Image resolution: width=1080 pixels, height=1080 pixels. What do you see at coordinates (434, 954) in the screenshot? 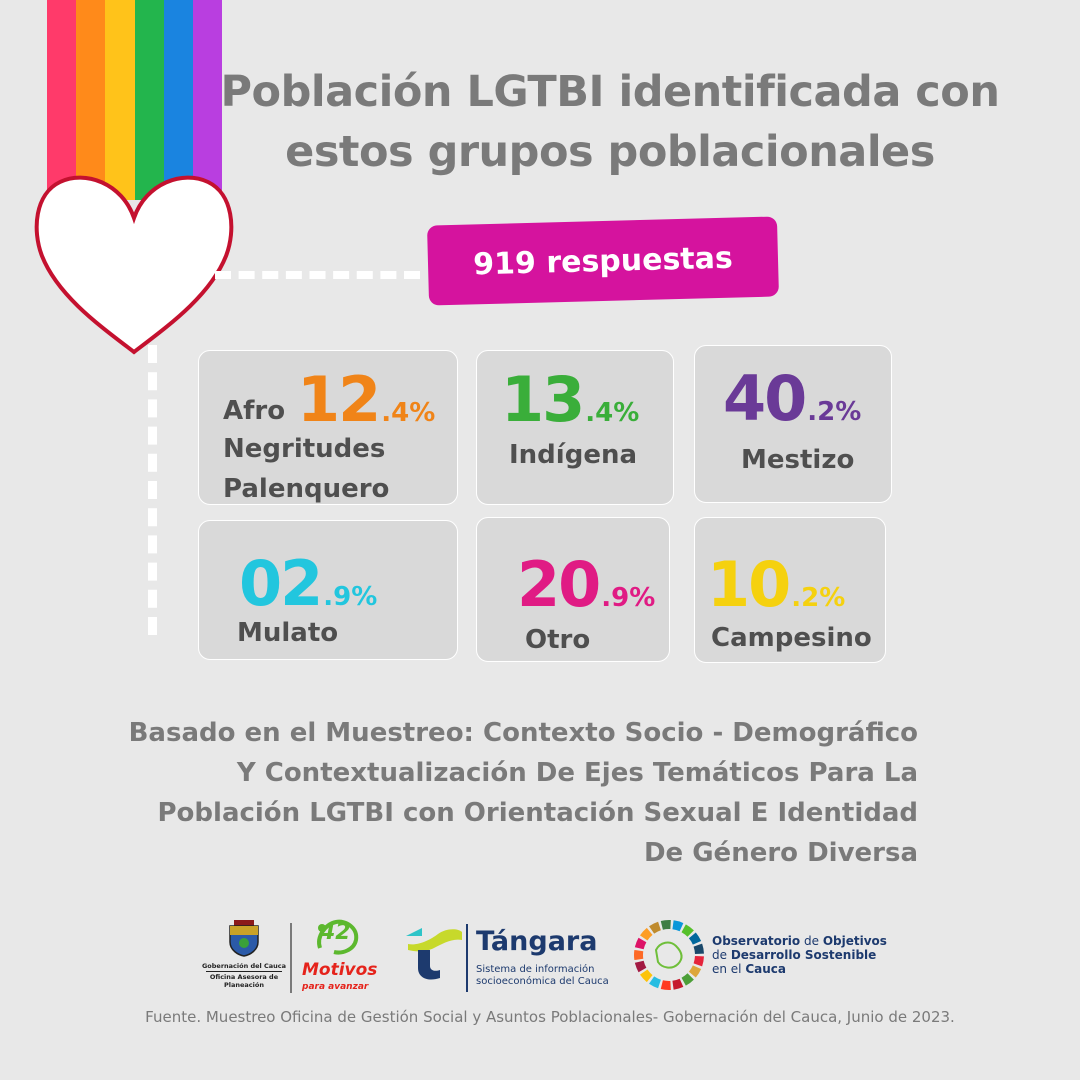
I see `tangara-logo-icon` at bounding box center [434, 954].